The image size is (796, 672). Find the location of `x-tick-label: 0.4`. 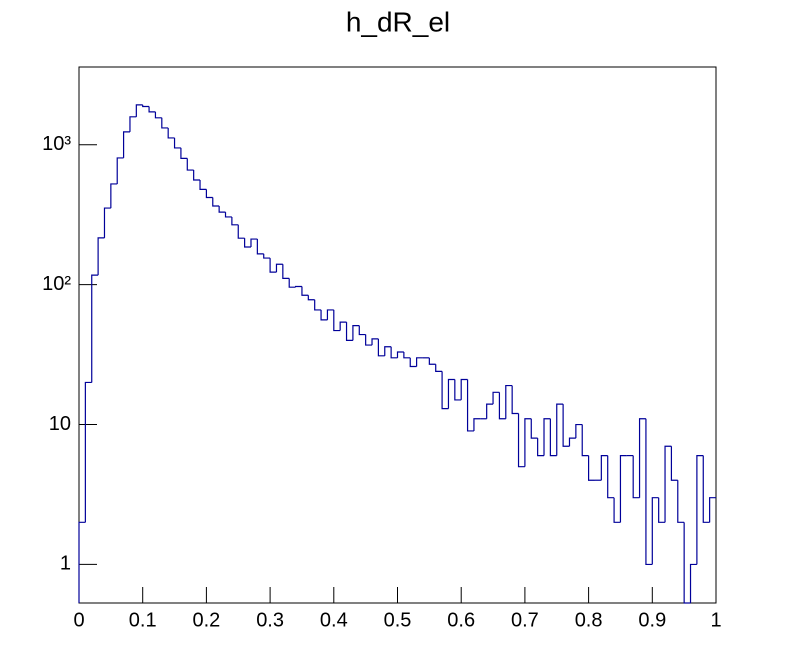

x-tick-label: 0.4 is located at coordinates (334, 620).